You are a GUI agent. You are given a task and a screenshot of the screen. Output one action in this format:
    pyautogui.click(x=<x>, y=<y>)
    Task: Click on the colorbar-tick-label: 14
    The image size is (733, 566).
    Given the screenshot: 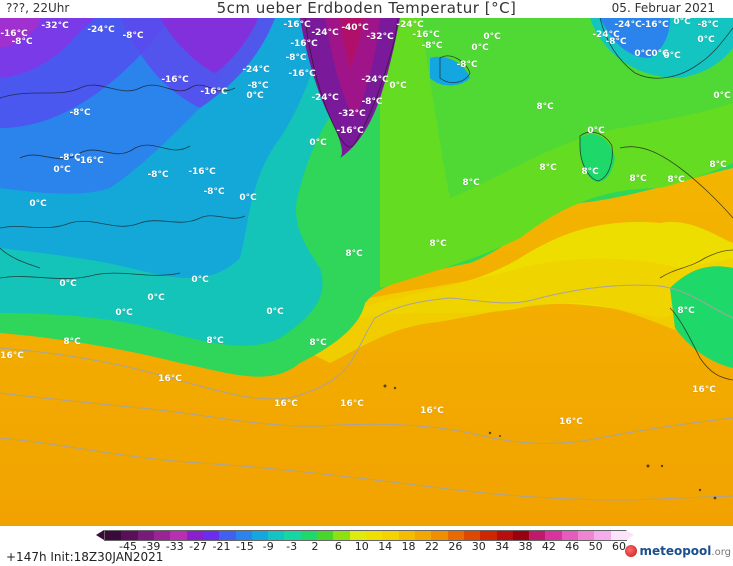 What is the action you would take?
    pyautogui.click(x=385, y=546)
    